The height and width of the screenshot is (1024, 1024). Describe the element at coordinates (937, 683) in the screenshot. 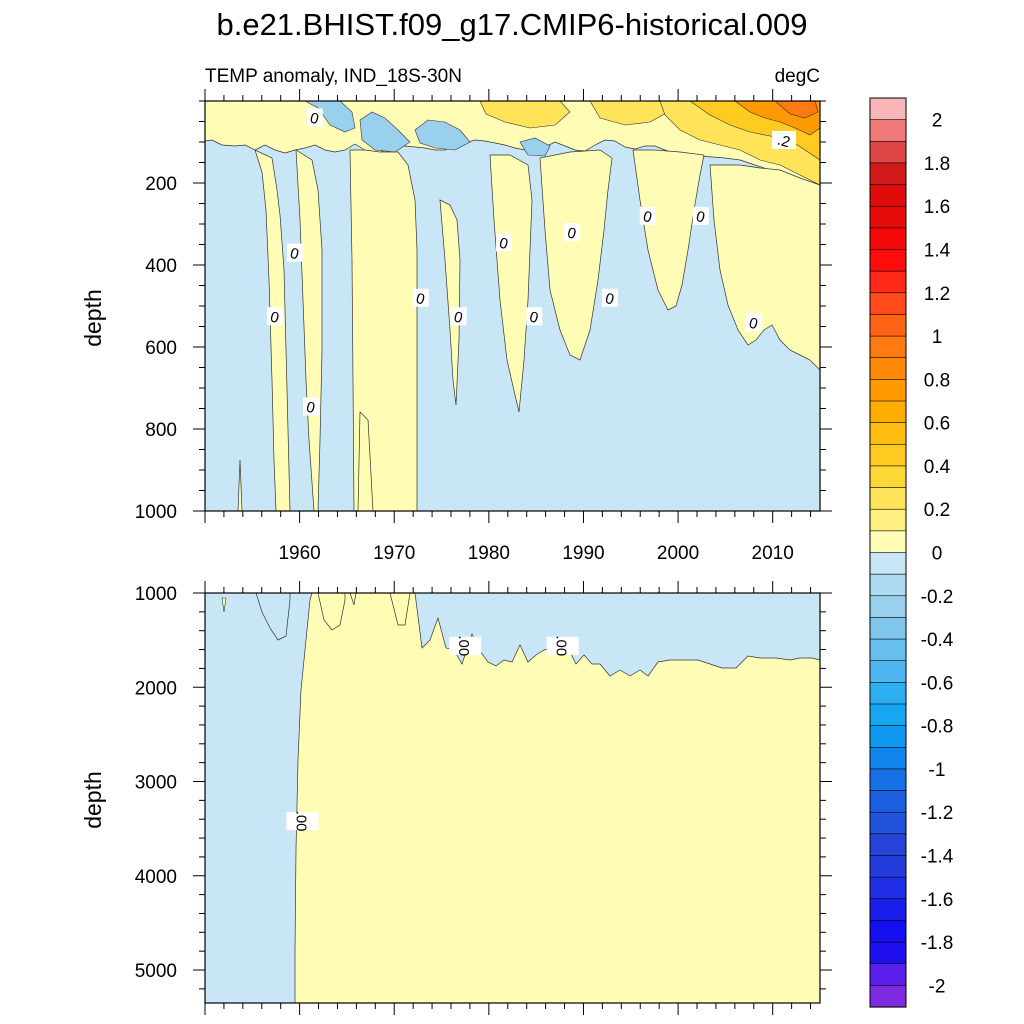

I see `colorbar-label: -0.6` at that location.